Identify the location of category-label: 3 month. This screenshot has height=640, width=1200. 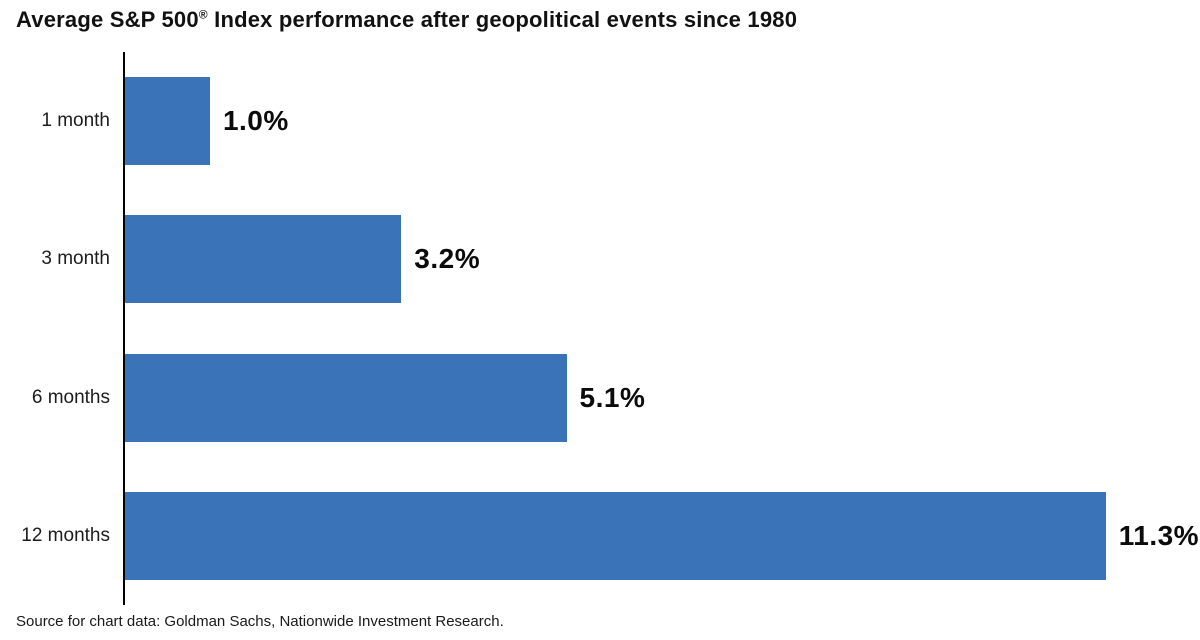
(75, 259).